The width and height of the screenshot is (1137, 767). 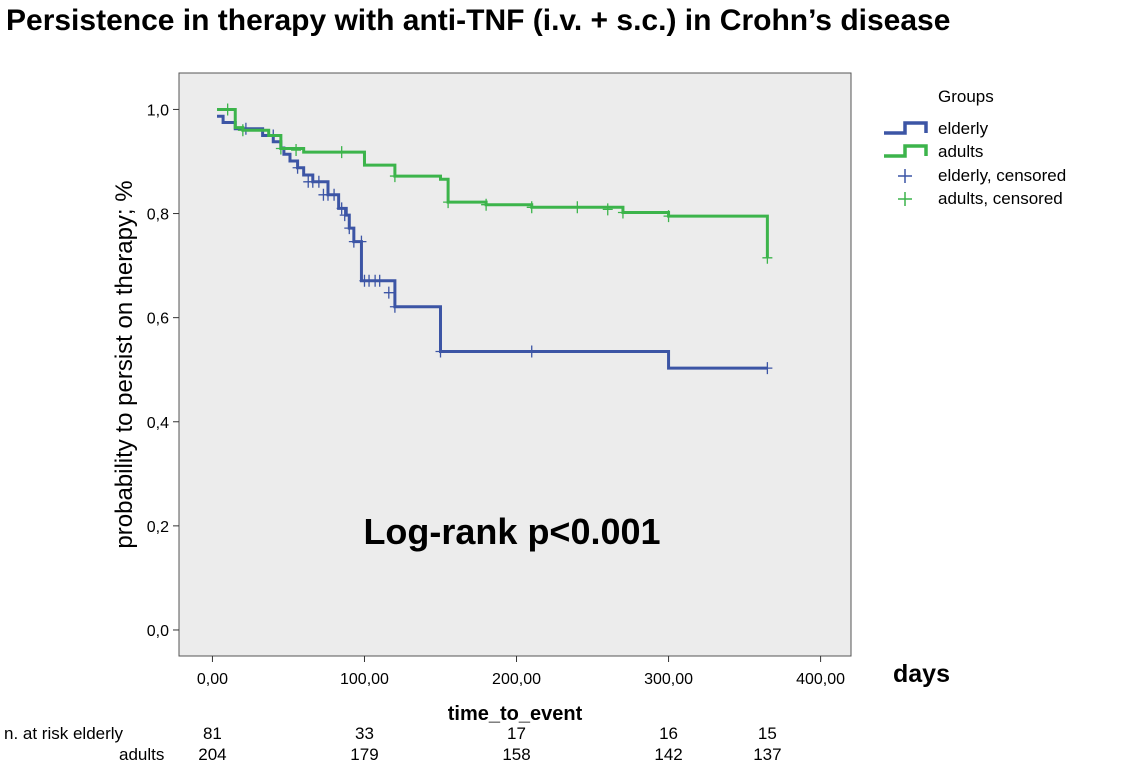 What do you see at coordinates (158, 423) in the screenshot?
I see `y-tick-label: 0,4` at bounding box center [158, 423].